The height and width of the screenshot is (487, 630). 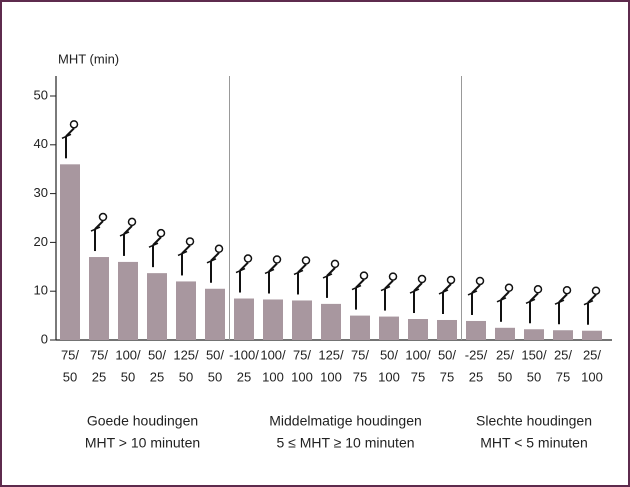 I want to click on y-tick-label: 0, so click(x=44, y=338).